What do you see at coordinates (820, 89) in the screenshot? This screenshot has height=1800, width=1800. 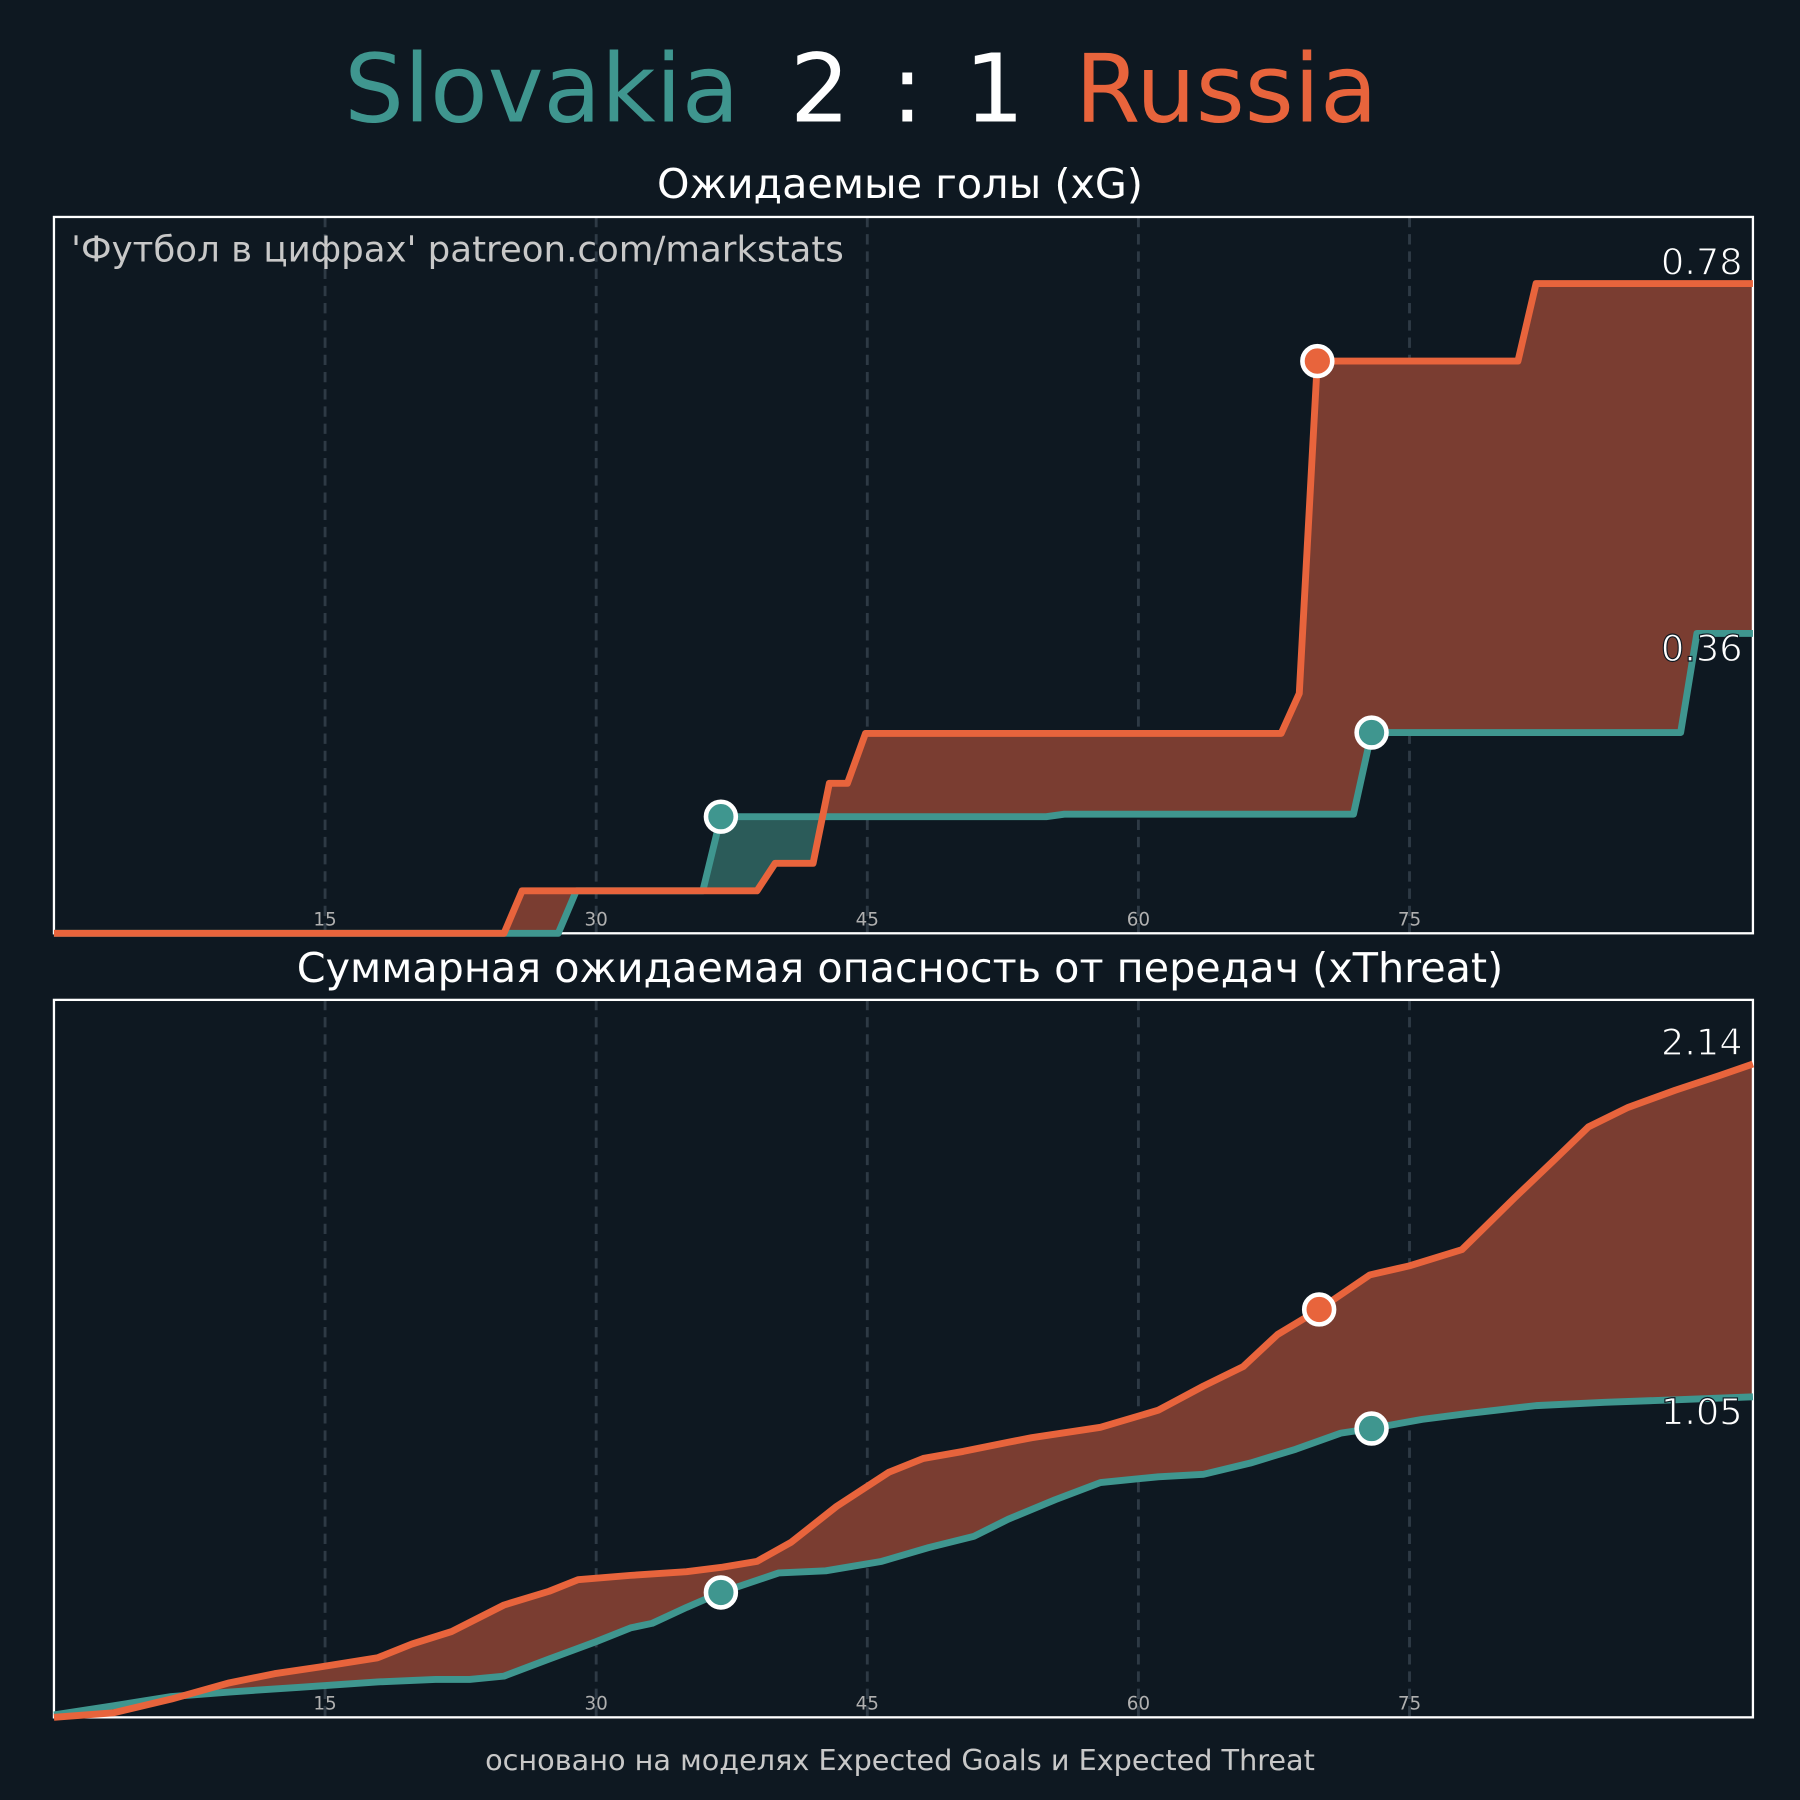 I see `home-score: 2` at bounding box center [820, 89].